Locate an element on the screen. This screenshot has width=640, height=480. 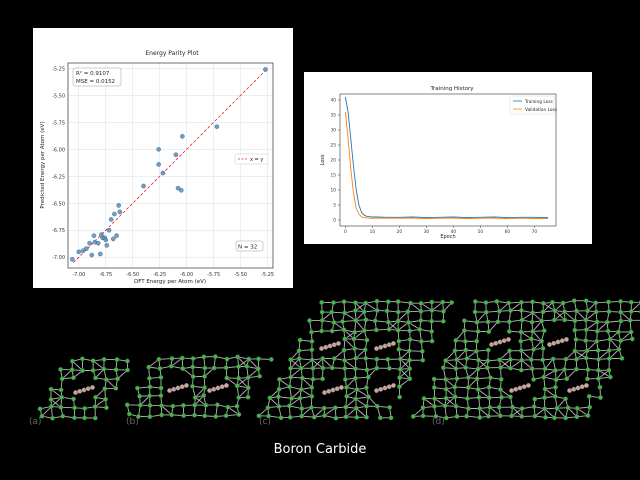
parity-mse-text: MSE = 0.0152 is located at coordinates (95, 82).